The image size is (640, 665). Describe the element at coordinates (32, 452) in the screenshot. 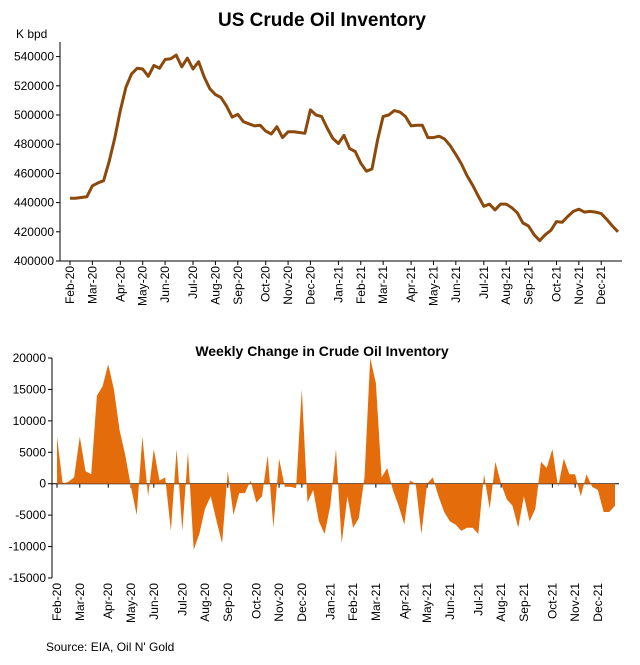

I see `y-tick-label: 5000` at that location.